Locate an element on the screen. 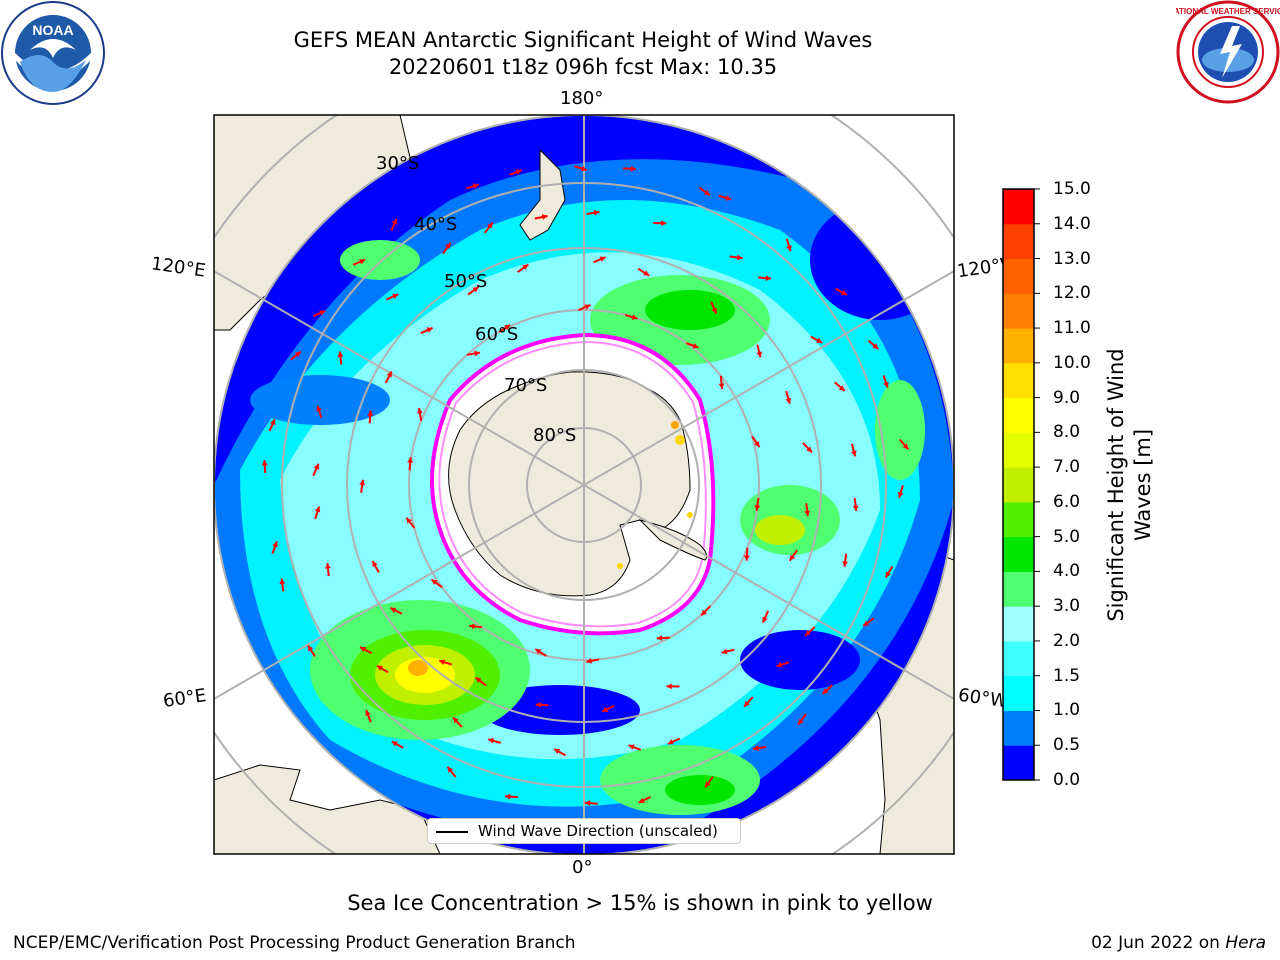 This screenshot has width=1280, height=960. colorbar-label-line1: Significant Height of Wind is located at coordinates (1116, 485).